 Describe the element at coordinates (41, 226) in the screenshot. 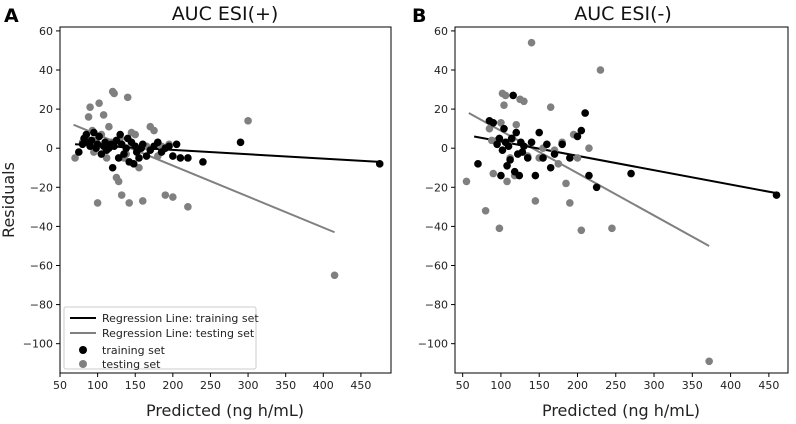

I see `y-tick-label: −40` at that location.